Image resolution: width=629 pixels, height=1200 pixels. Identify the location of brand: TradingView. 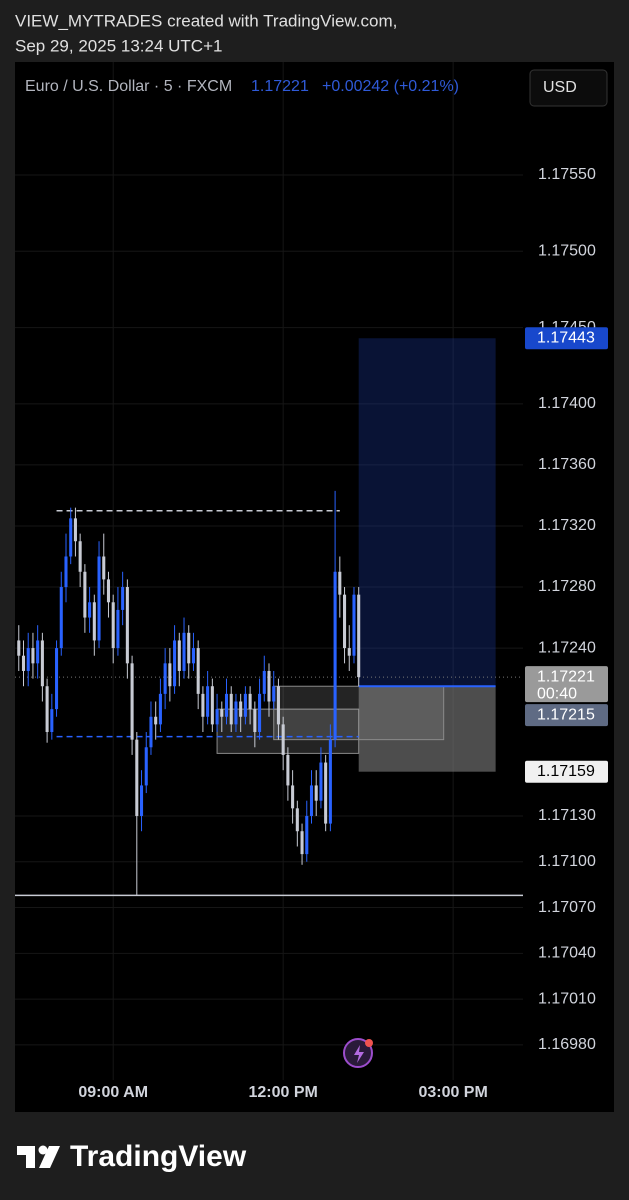
(158, 1156).